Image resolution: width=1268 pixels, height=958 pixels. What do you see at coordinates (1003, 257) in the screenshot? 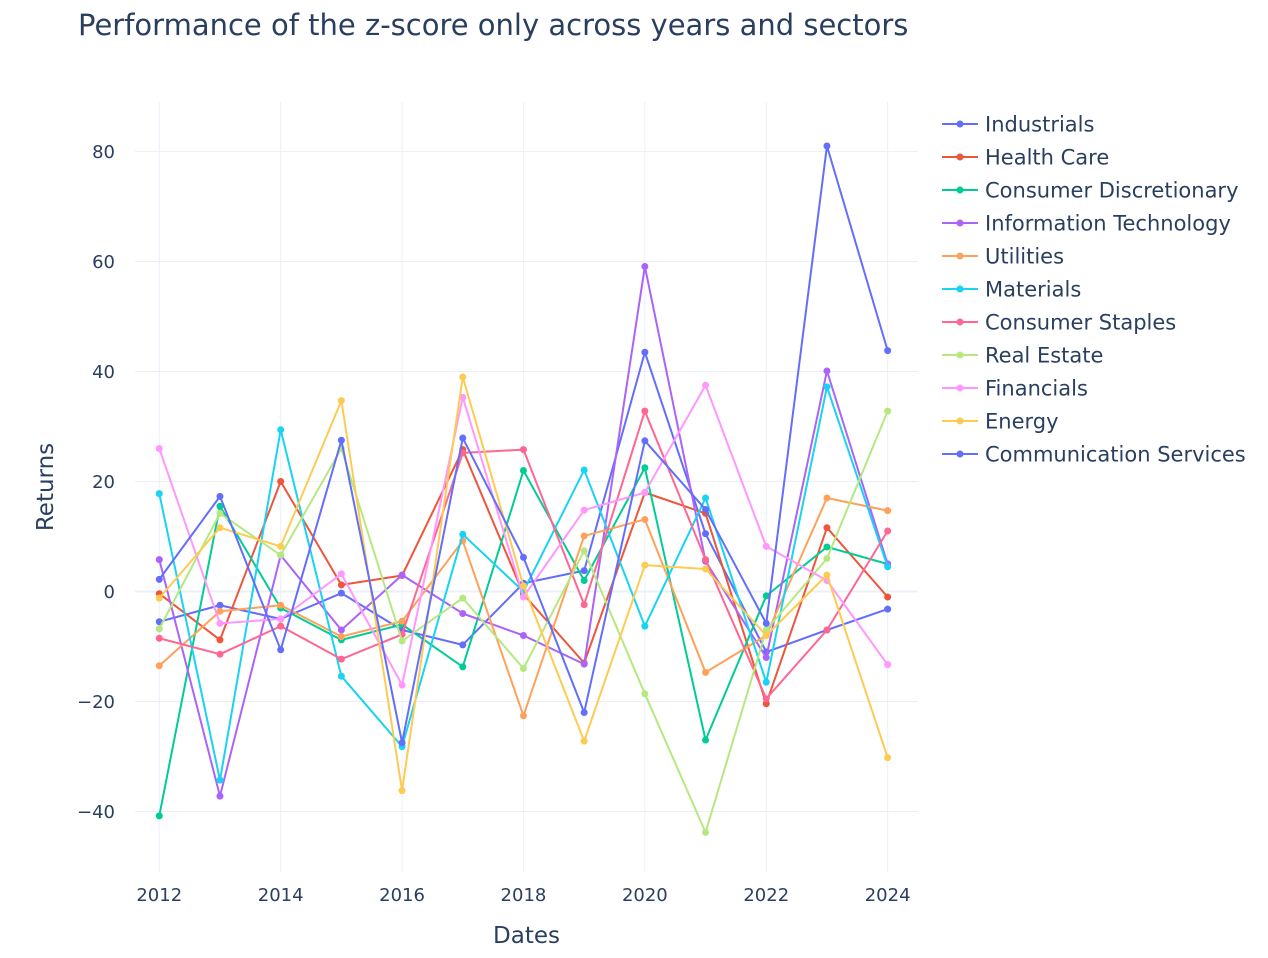
I see `legend-item: Utilities` at bounding box center [1003, 257].